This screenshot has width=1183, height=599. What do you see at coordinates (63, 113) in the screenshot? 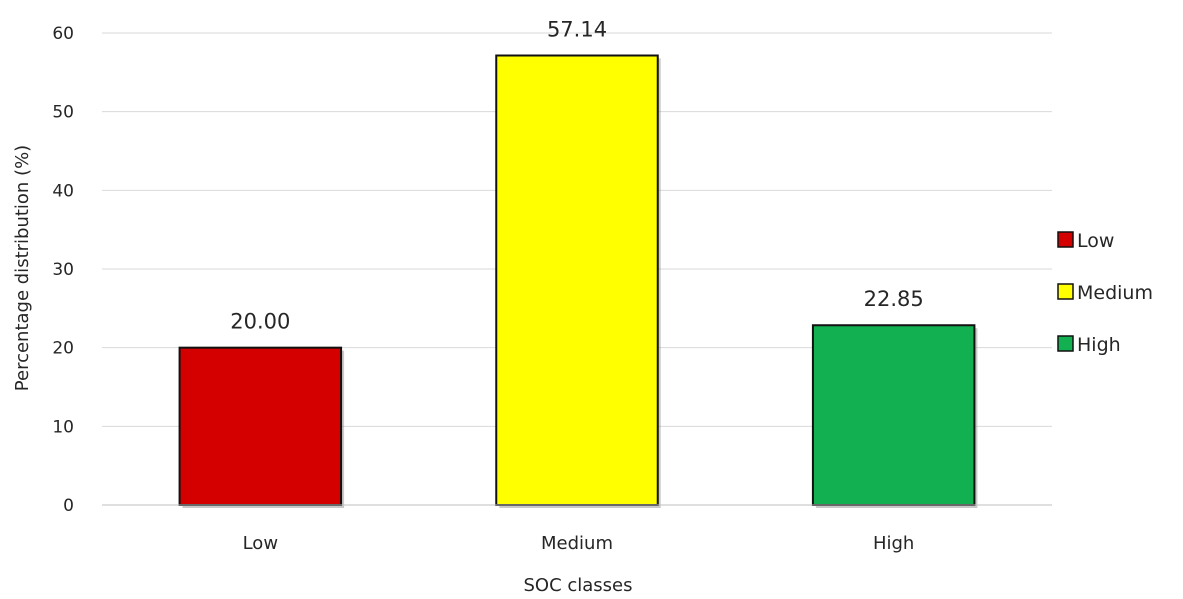
I see `y-tick-label: 50` at bounding box center [63, 113].